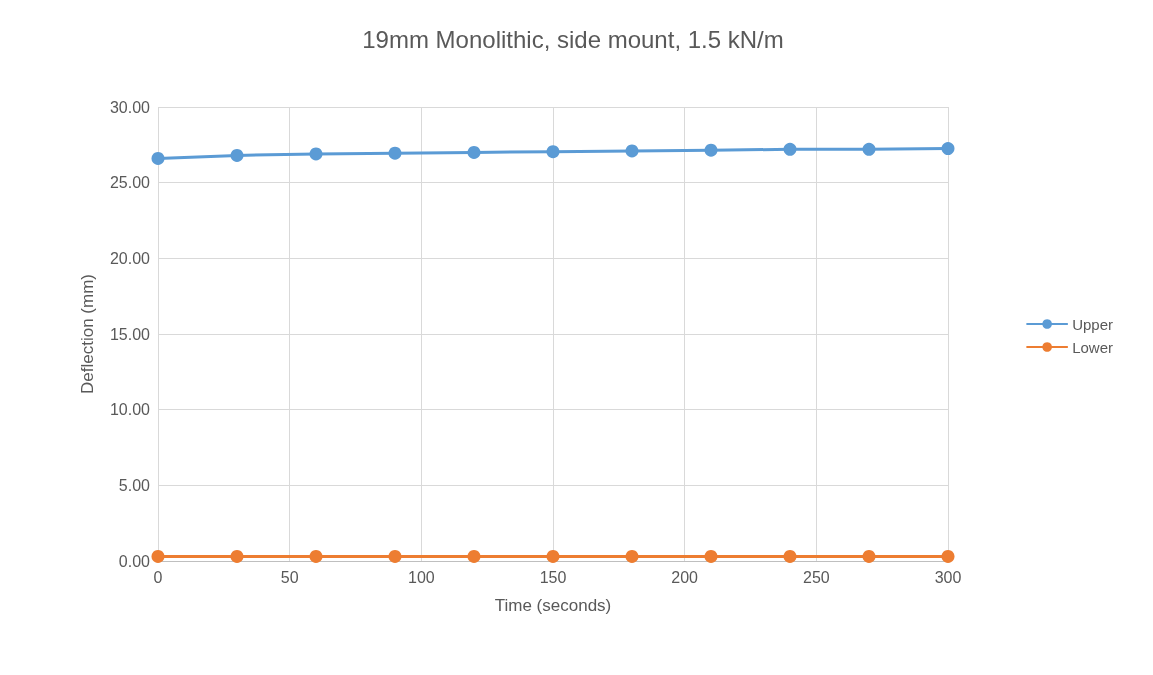 This screenshot has height=675, width=1153. Describe the element at coordinates (158, 577) in the screenshot. I see `x-tick-label: 0` at that location.